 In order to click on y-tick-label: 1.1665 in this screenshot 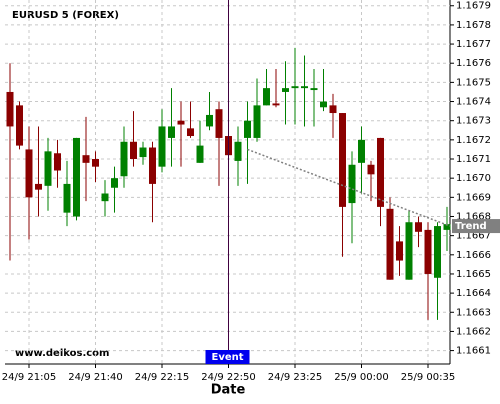, I will do `click(473, 274)`.